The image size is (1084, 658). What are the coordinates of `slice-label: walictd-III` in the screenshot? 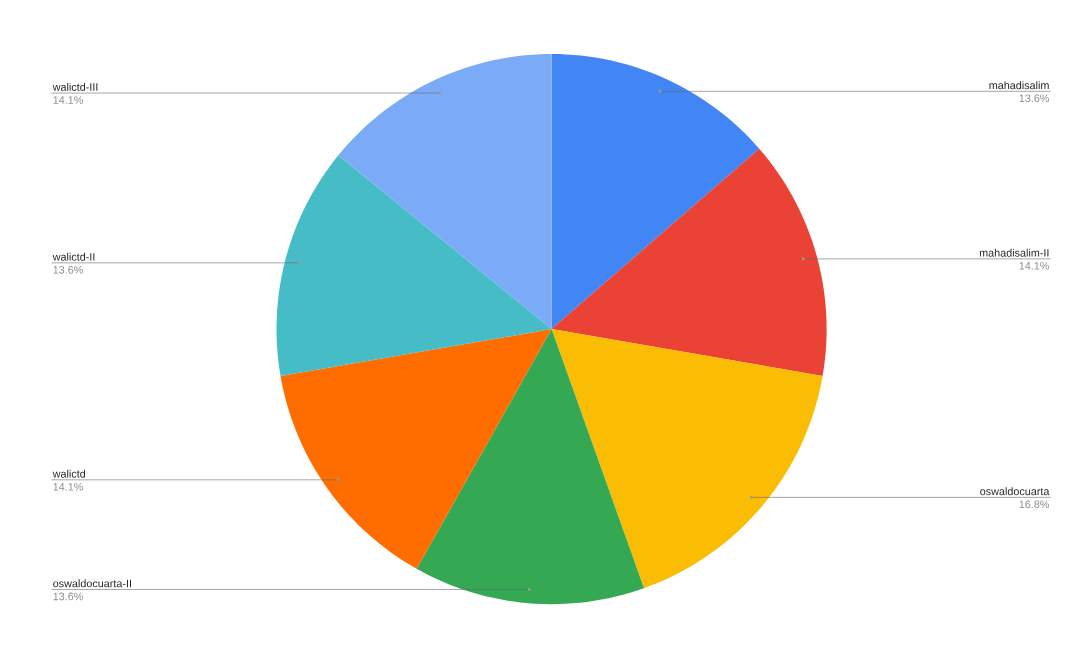 It's located at (75, 86).